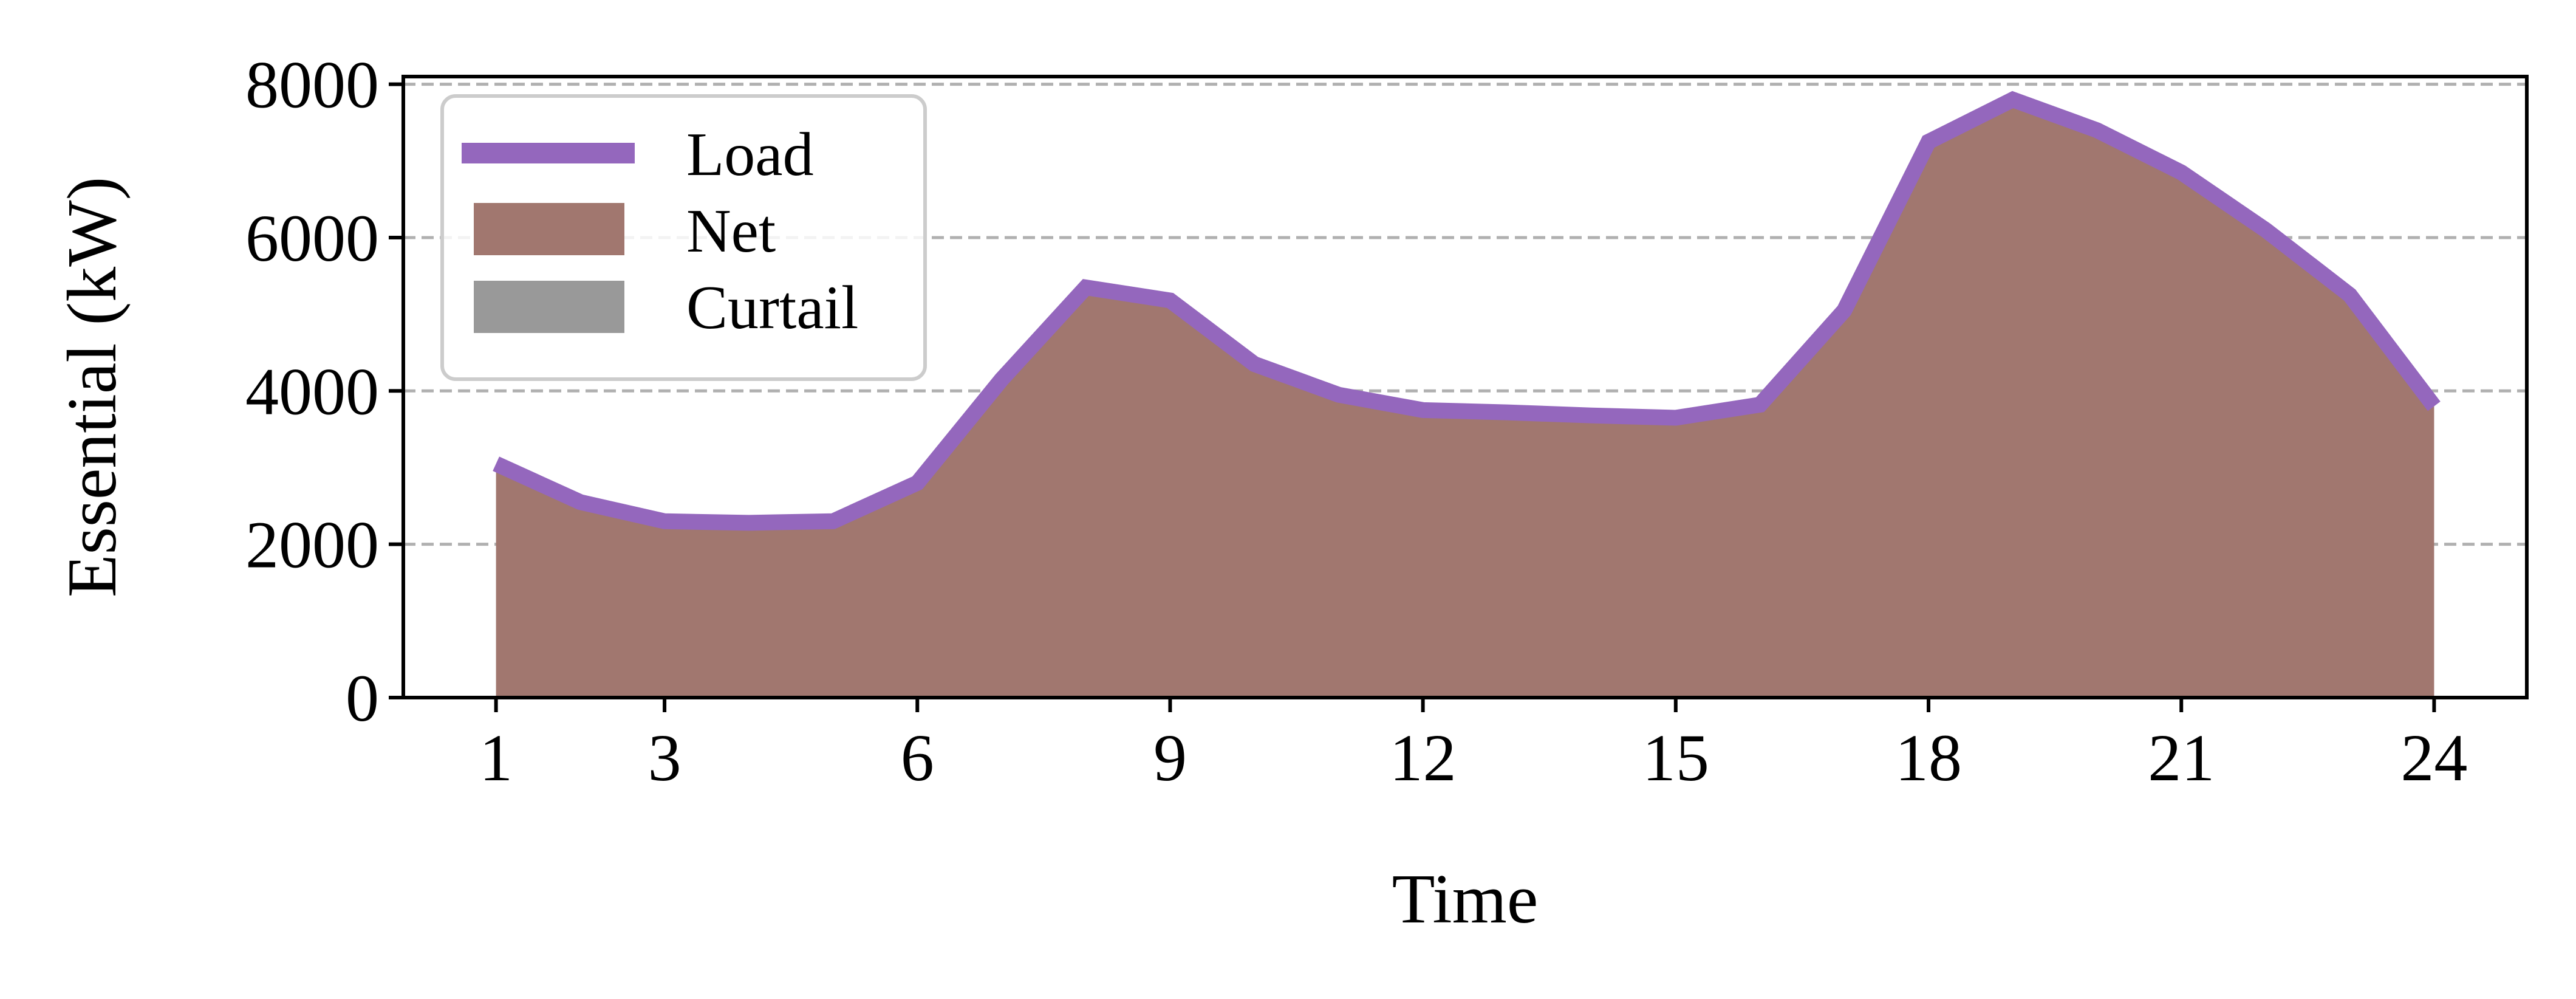 The width and height of the screenshot is (2576, 999). I want to click on y-tick-label-4000: 4000, so click(312, 391).